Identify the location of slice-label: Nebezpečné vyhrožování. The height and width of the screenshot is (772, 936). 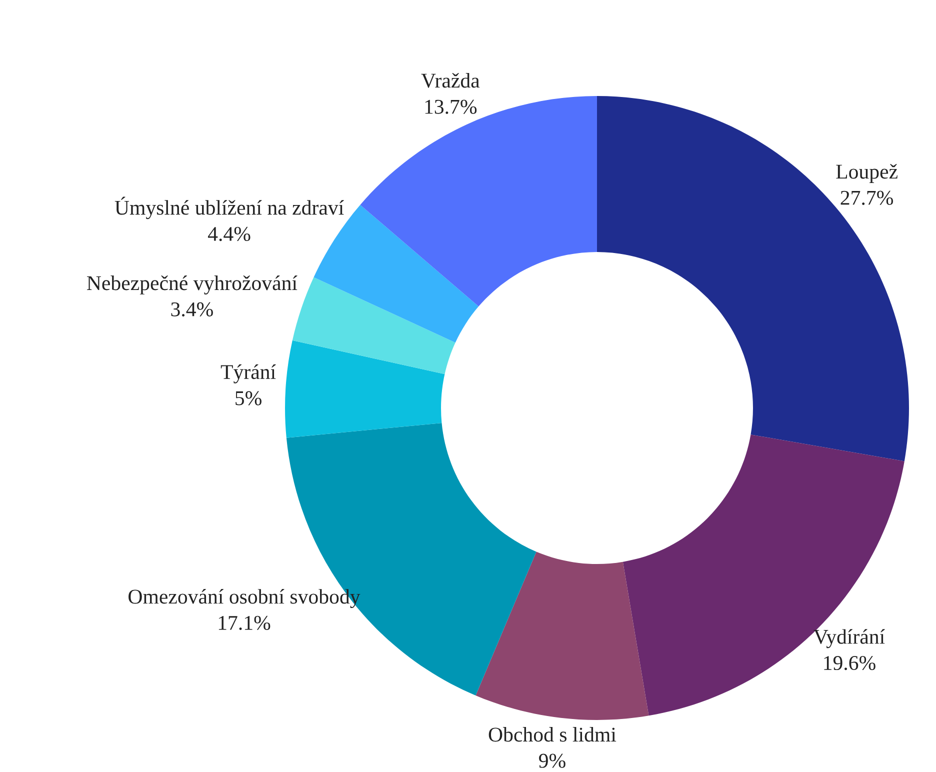
(192, 284).